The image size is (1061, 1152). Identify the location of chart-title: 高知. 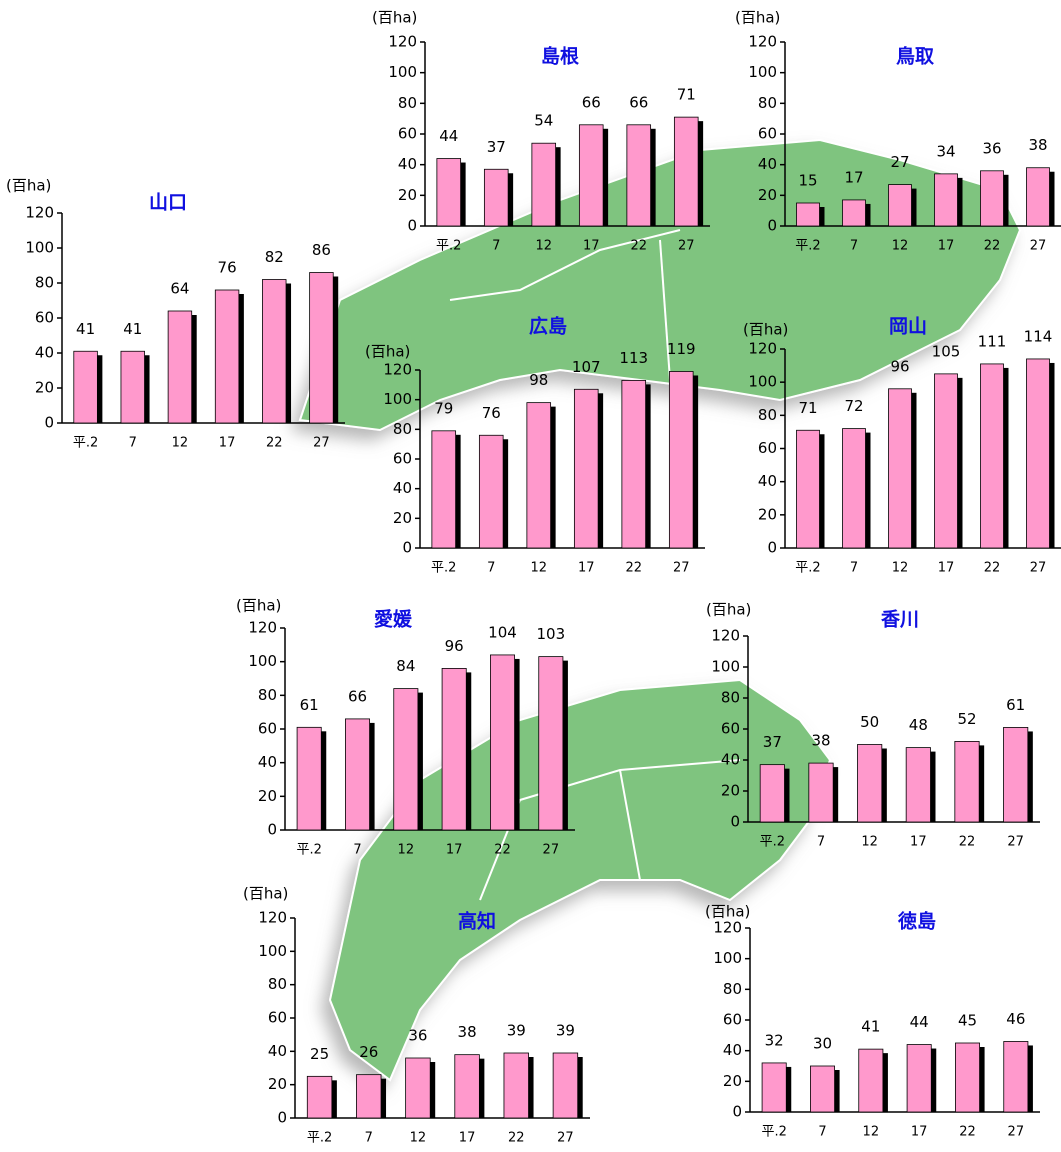
(477, 921).